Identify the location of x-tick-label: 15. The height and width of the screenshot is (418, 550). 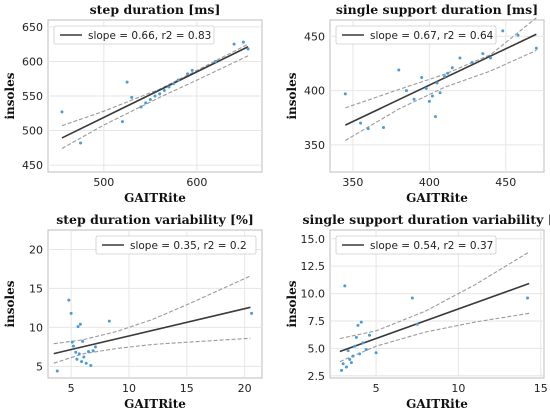
(187, 388).